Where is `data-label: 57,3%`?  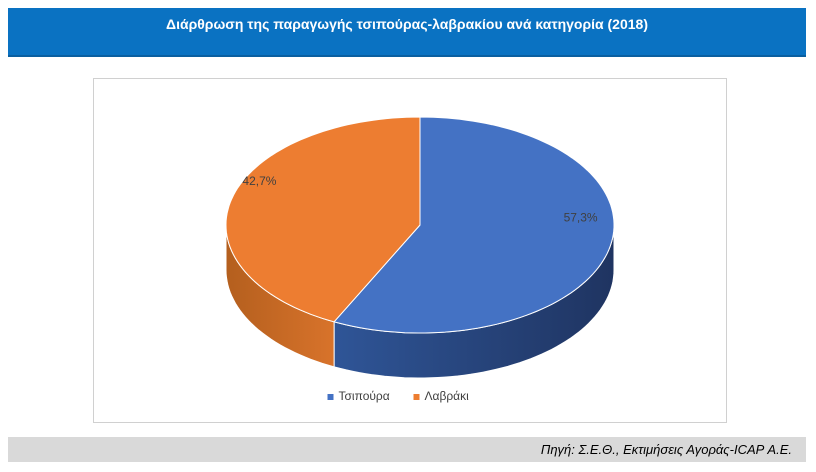 data-label: 57,3% is located at coordinates (581, 218).